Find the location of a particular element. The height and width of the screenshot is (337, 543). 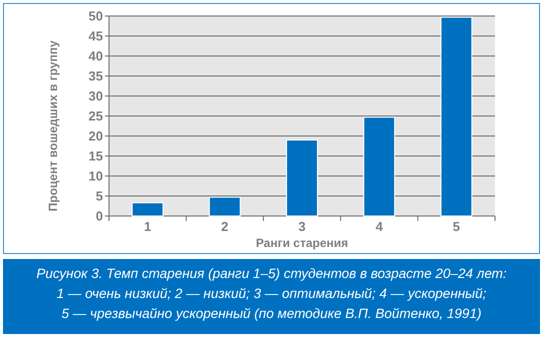

y-tick-label: 35 is located at coordinates (95, 76).